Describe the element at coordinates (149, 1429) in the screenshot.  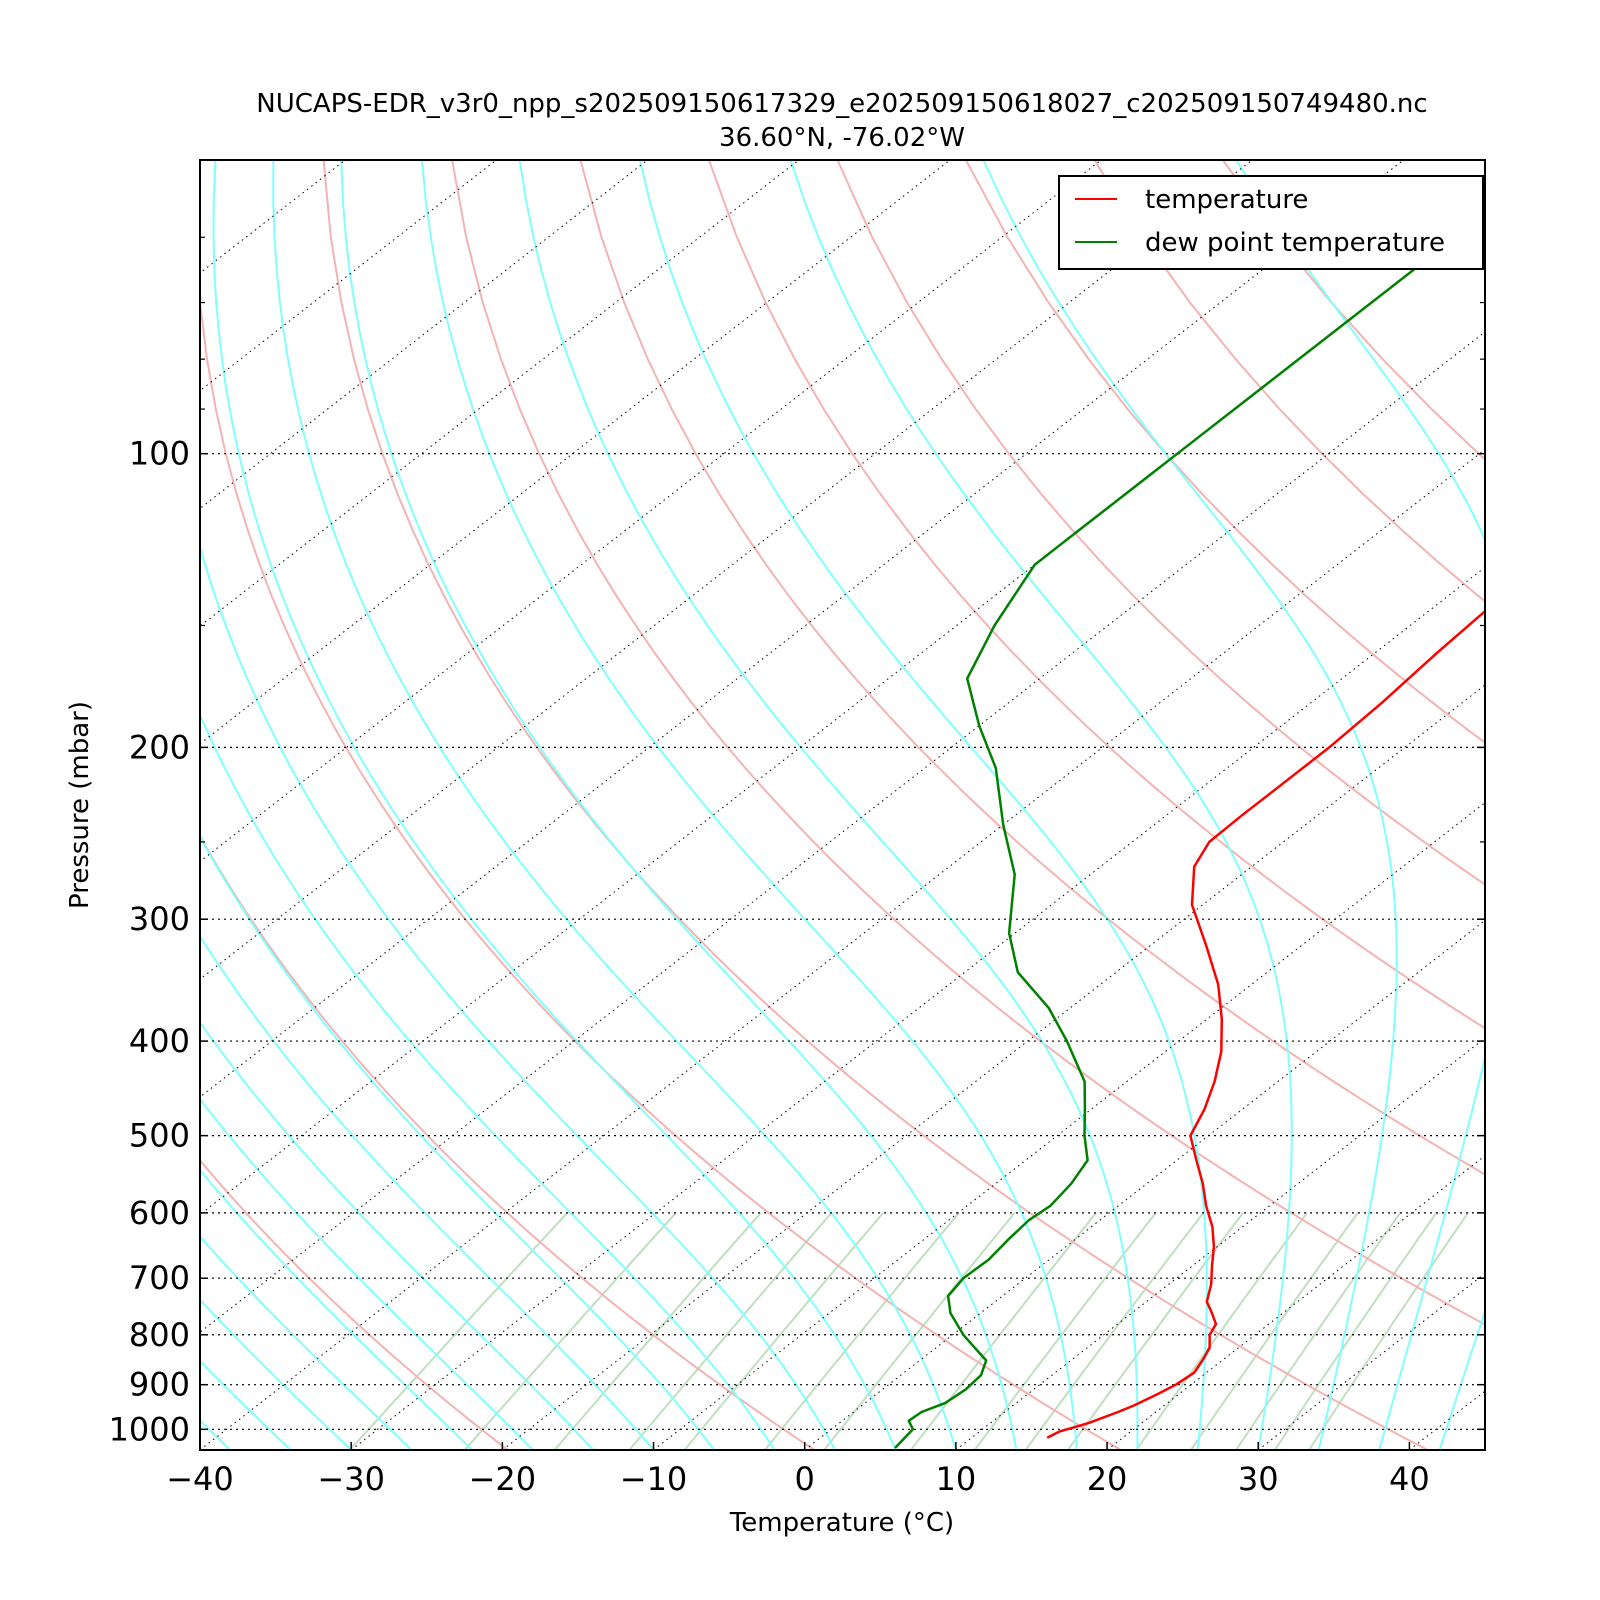
I see `y-tick-label: 1000` at that location.